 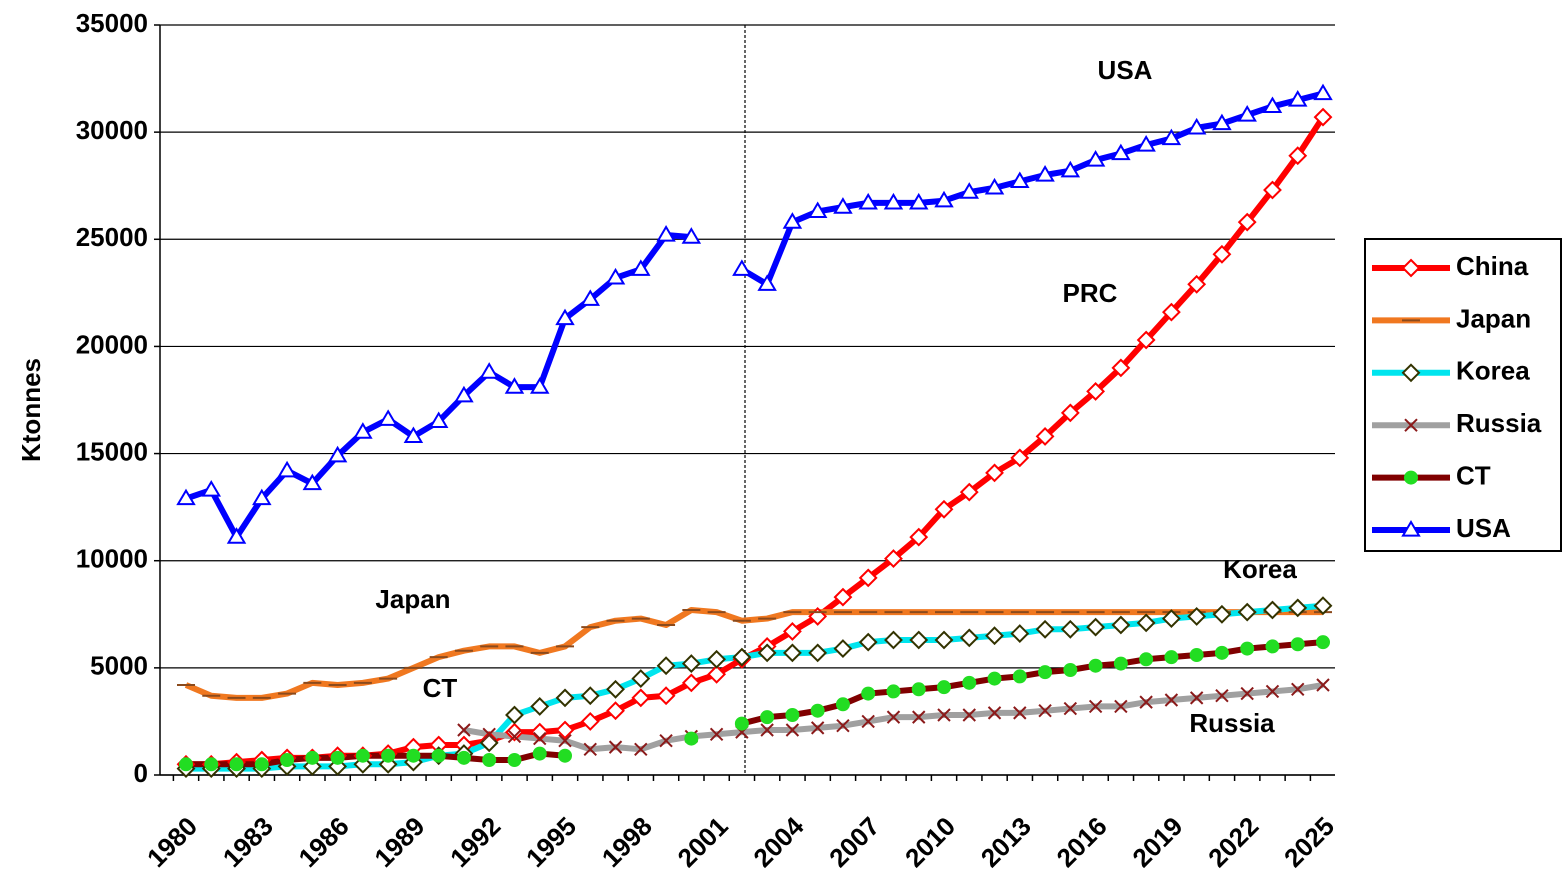 I want to click on x-tick-label: 2016, so click(x=1082, y=842).